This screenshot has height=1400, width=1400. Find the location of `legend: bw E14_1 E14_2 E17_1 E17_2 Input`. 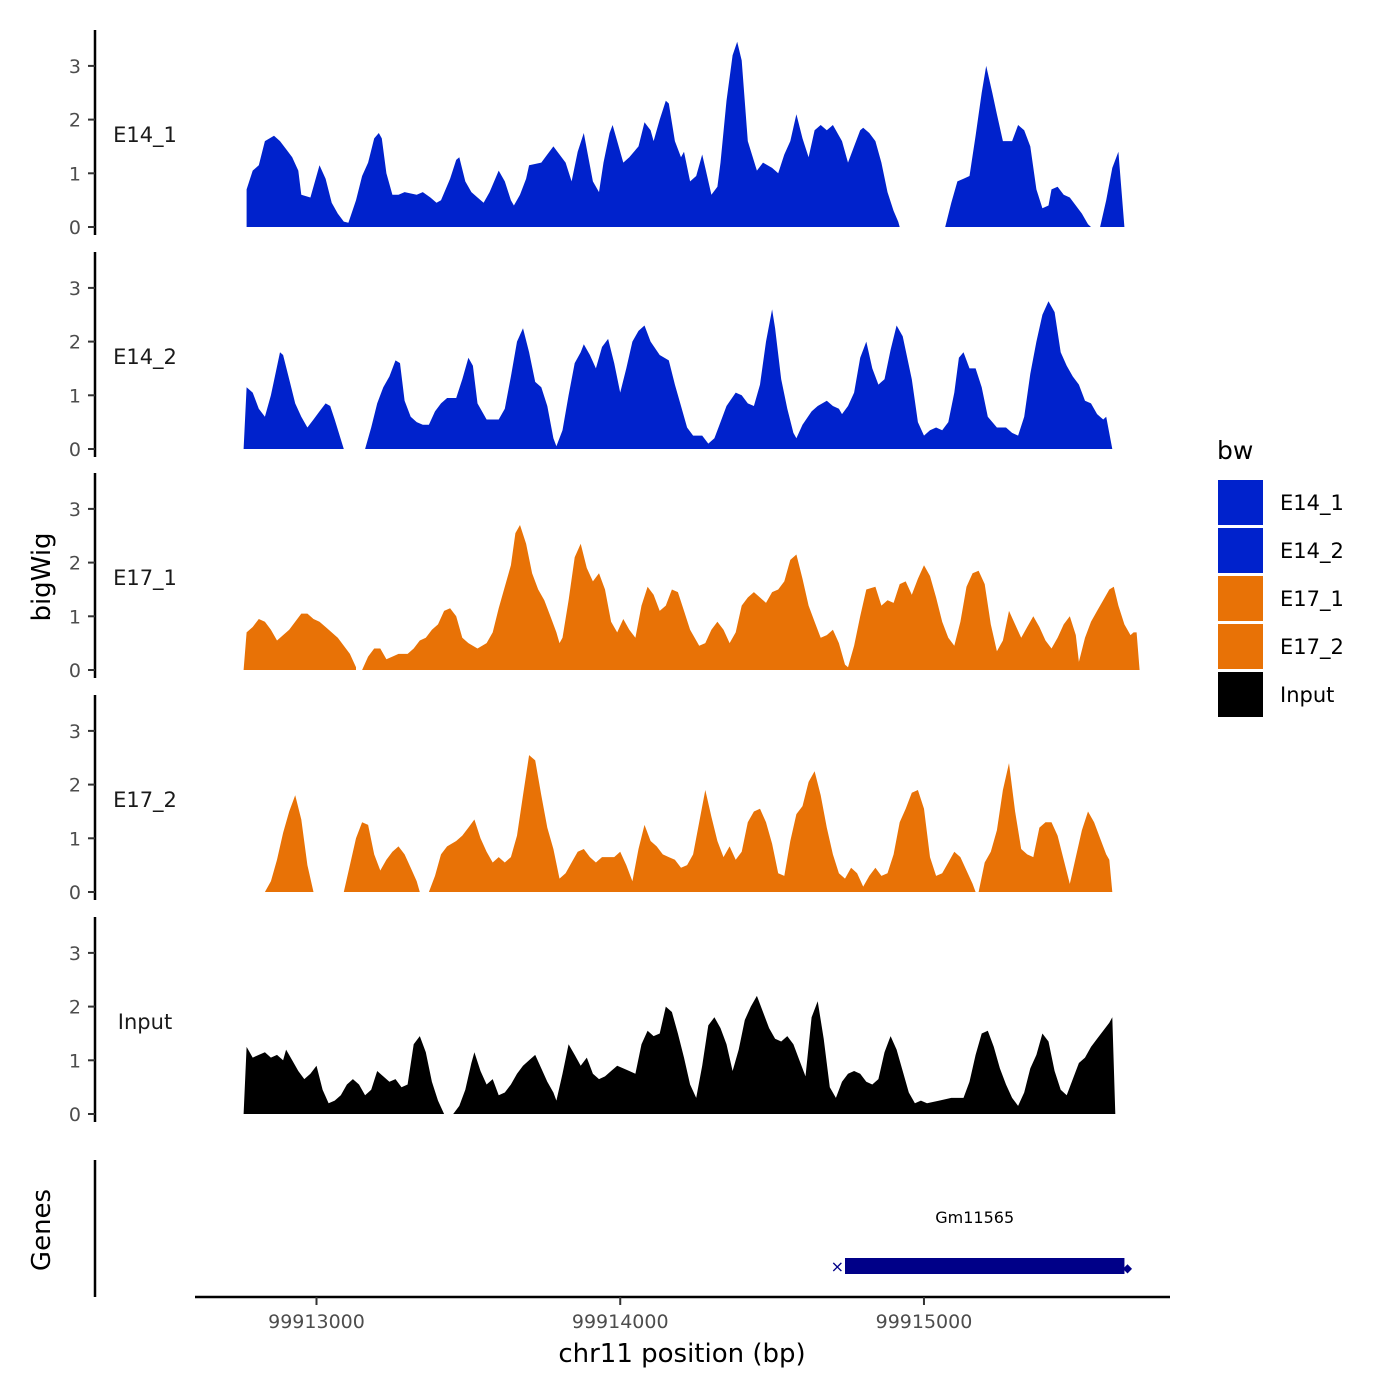

legend: bw E14_1 E14_2 E17_1 E17_2 Input is located at coordinates (1280, 576).